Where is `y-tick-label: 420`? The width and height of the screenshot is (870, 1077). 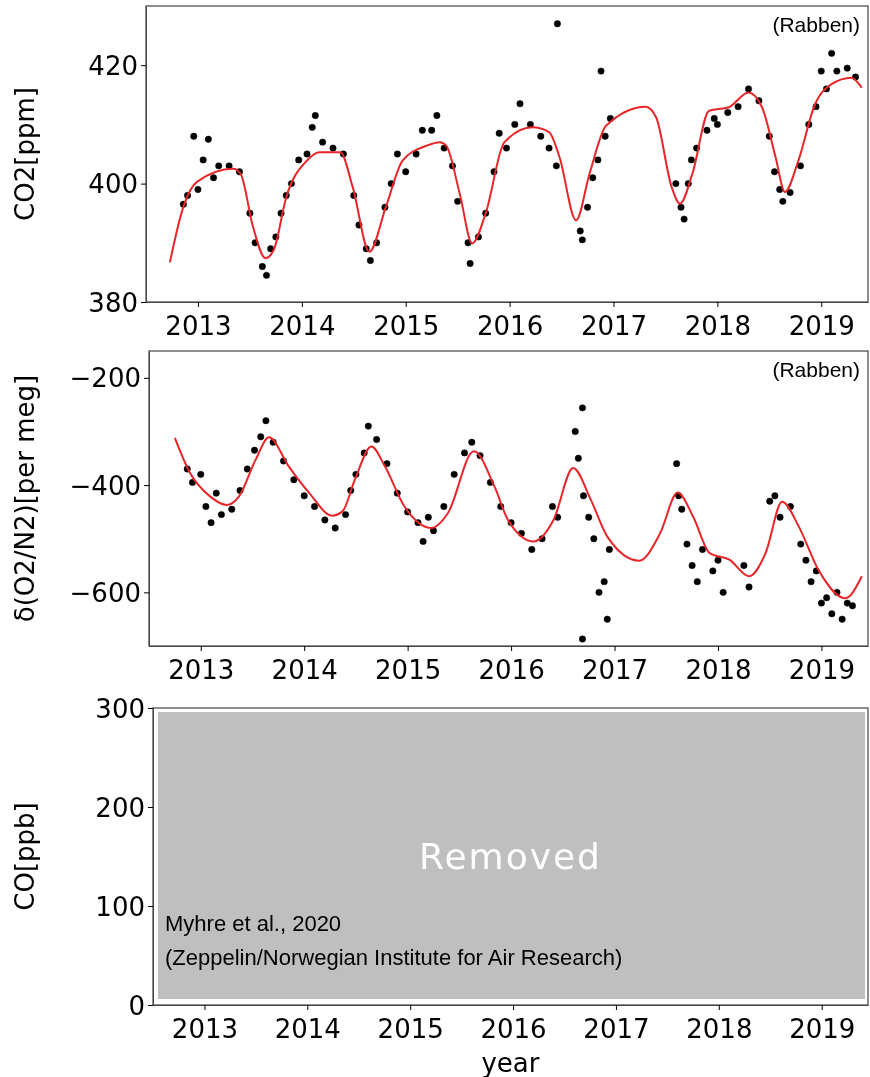
y-tick-label: 420 is located at coordinates (113, 65).